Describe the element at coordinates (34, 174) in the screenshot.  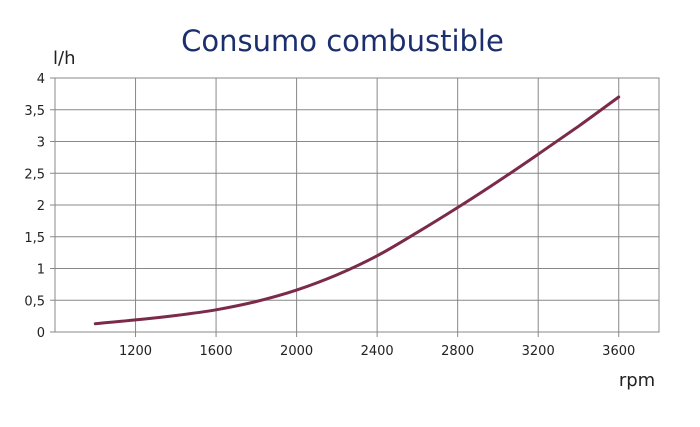
I see `y-tick-label: 2,5` at that location.